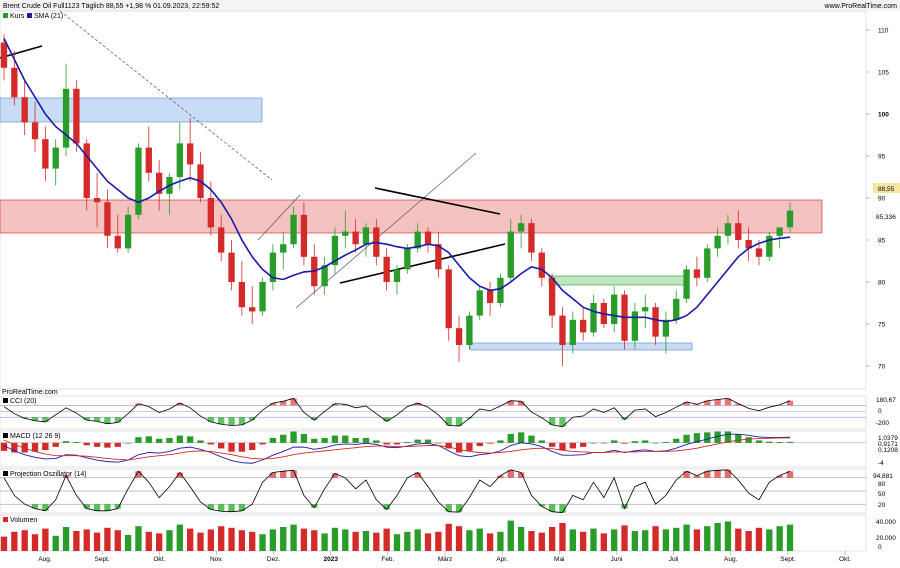 The width and height of the screenshot is (900, 568). Describe the element at coordinates (274, 559) in the screenshot. I see `time-axis-label: Dez.` at that location.